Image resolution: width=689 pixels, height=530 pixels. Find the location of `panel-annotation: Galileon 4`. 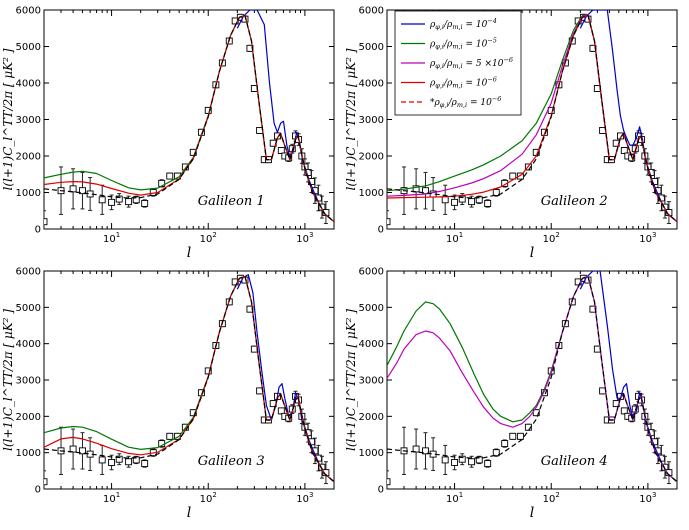

panel-annotation: Galileon 4 is located at coordinates (574, 461).